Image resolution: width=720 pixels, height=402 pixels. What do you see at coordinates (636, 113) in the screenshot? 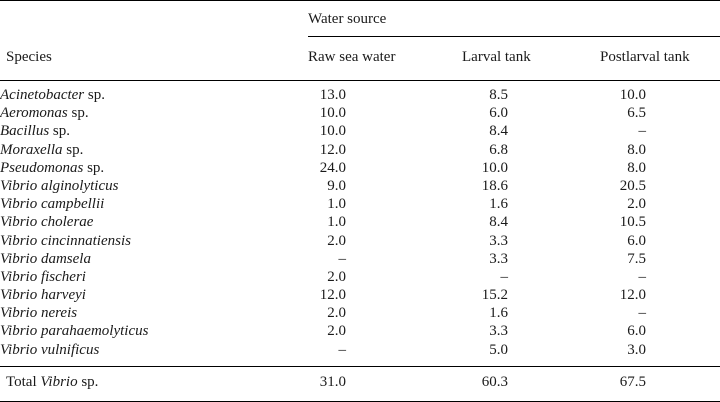
I see `postlarval-value: 6.5` at bounding box center [636, 113].